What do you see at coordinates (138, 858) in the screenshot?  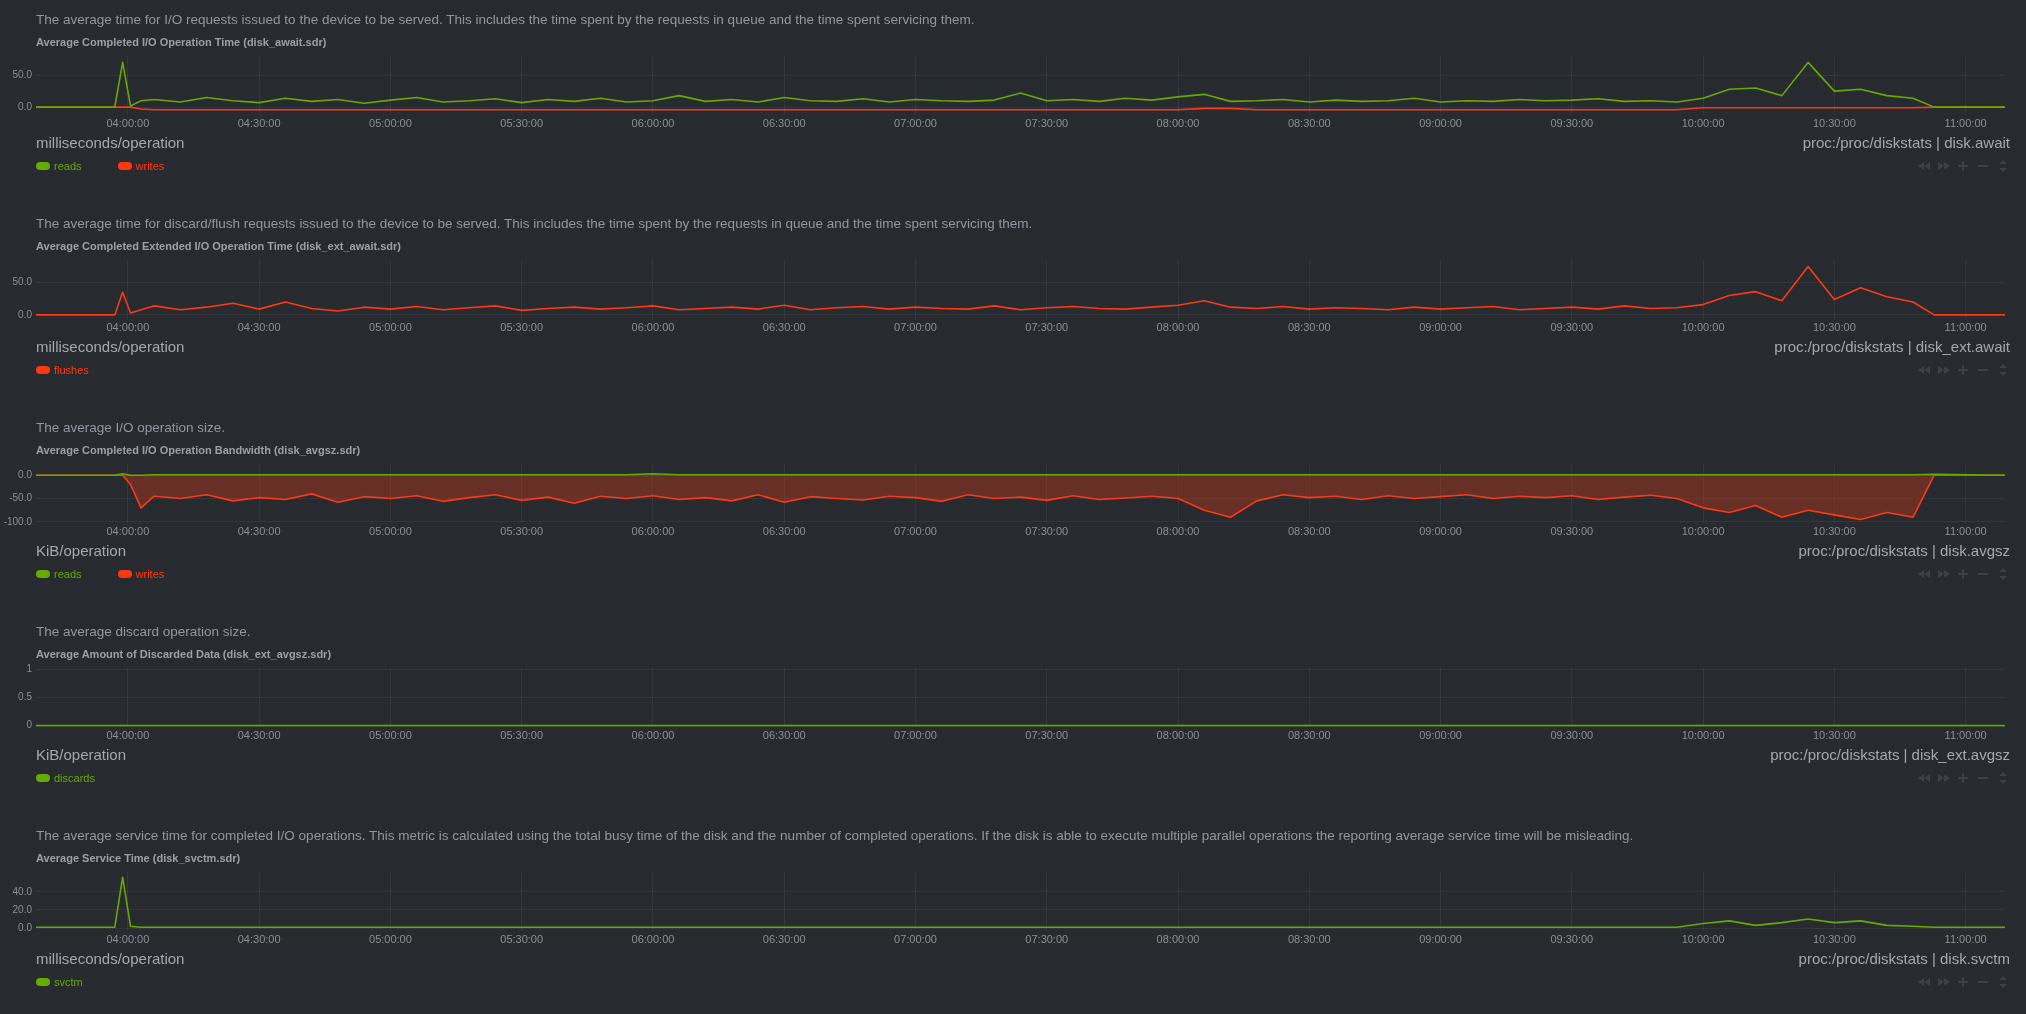 I see `chart-title: Average Service Time (disk_svctm.sdr)` at bounding box center [138, 858].